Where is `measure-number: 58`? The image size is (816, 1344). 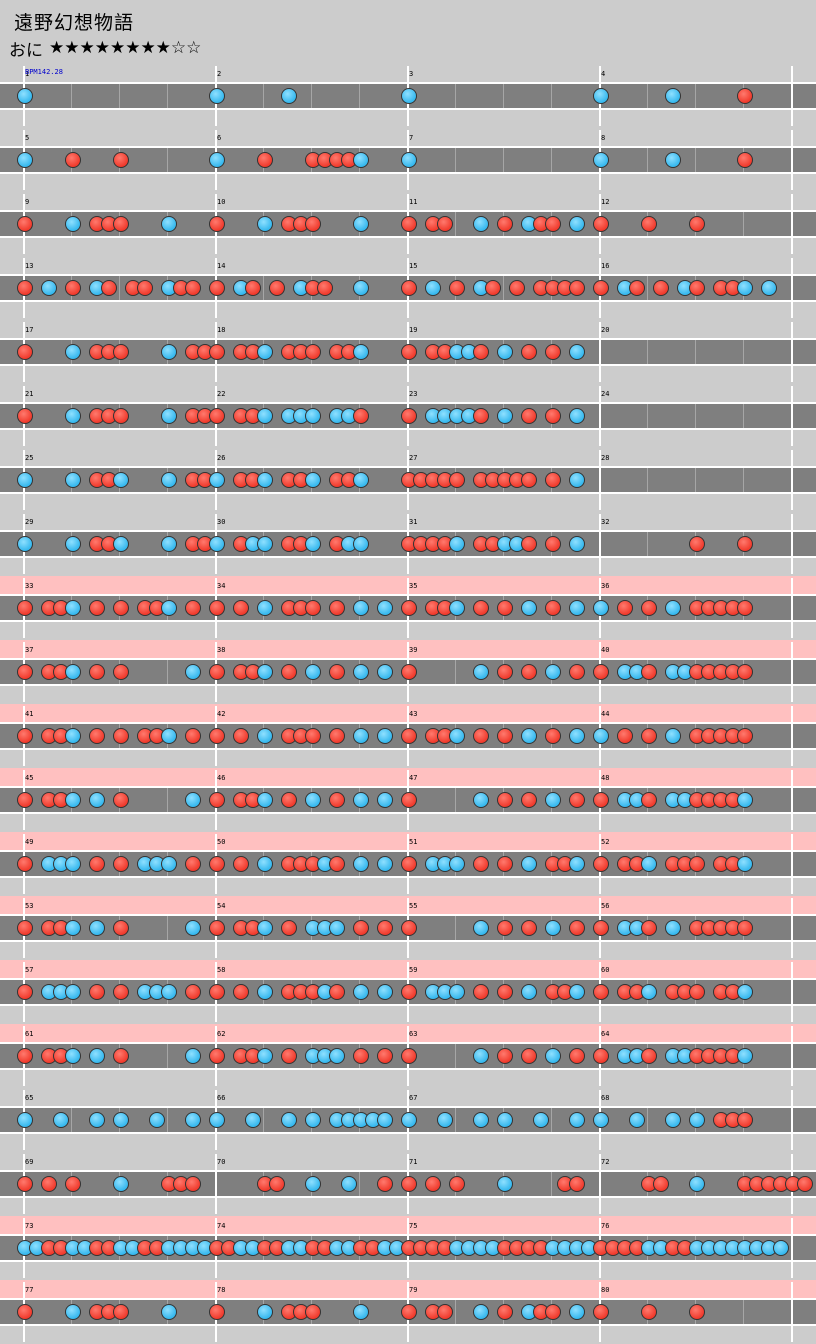 measure-number: 58 is located at coordinates (221, 970).